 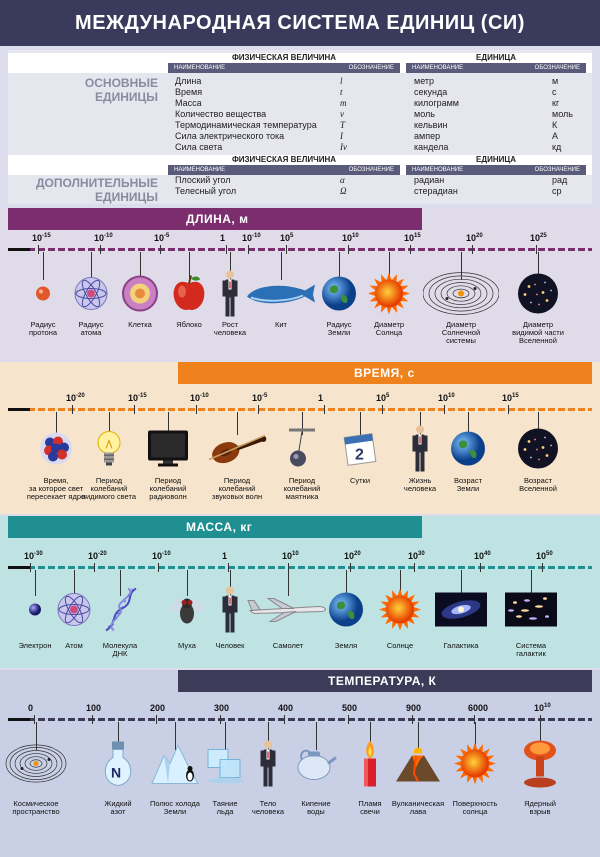 I want to click on tick-label: 10-20, so click(x=97, y=556).